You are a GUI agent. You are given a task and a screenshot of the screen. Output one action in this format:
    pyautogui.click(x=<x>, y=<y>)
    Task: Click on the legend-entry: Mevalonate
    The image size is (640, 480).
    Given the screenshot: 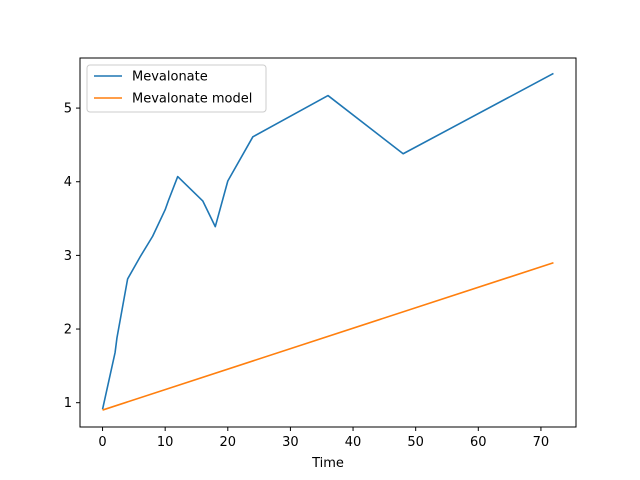 What is the action you would take?
    pyautogui.click(x=170, y=77)
    